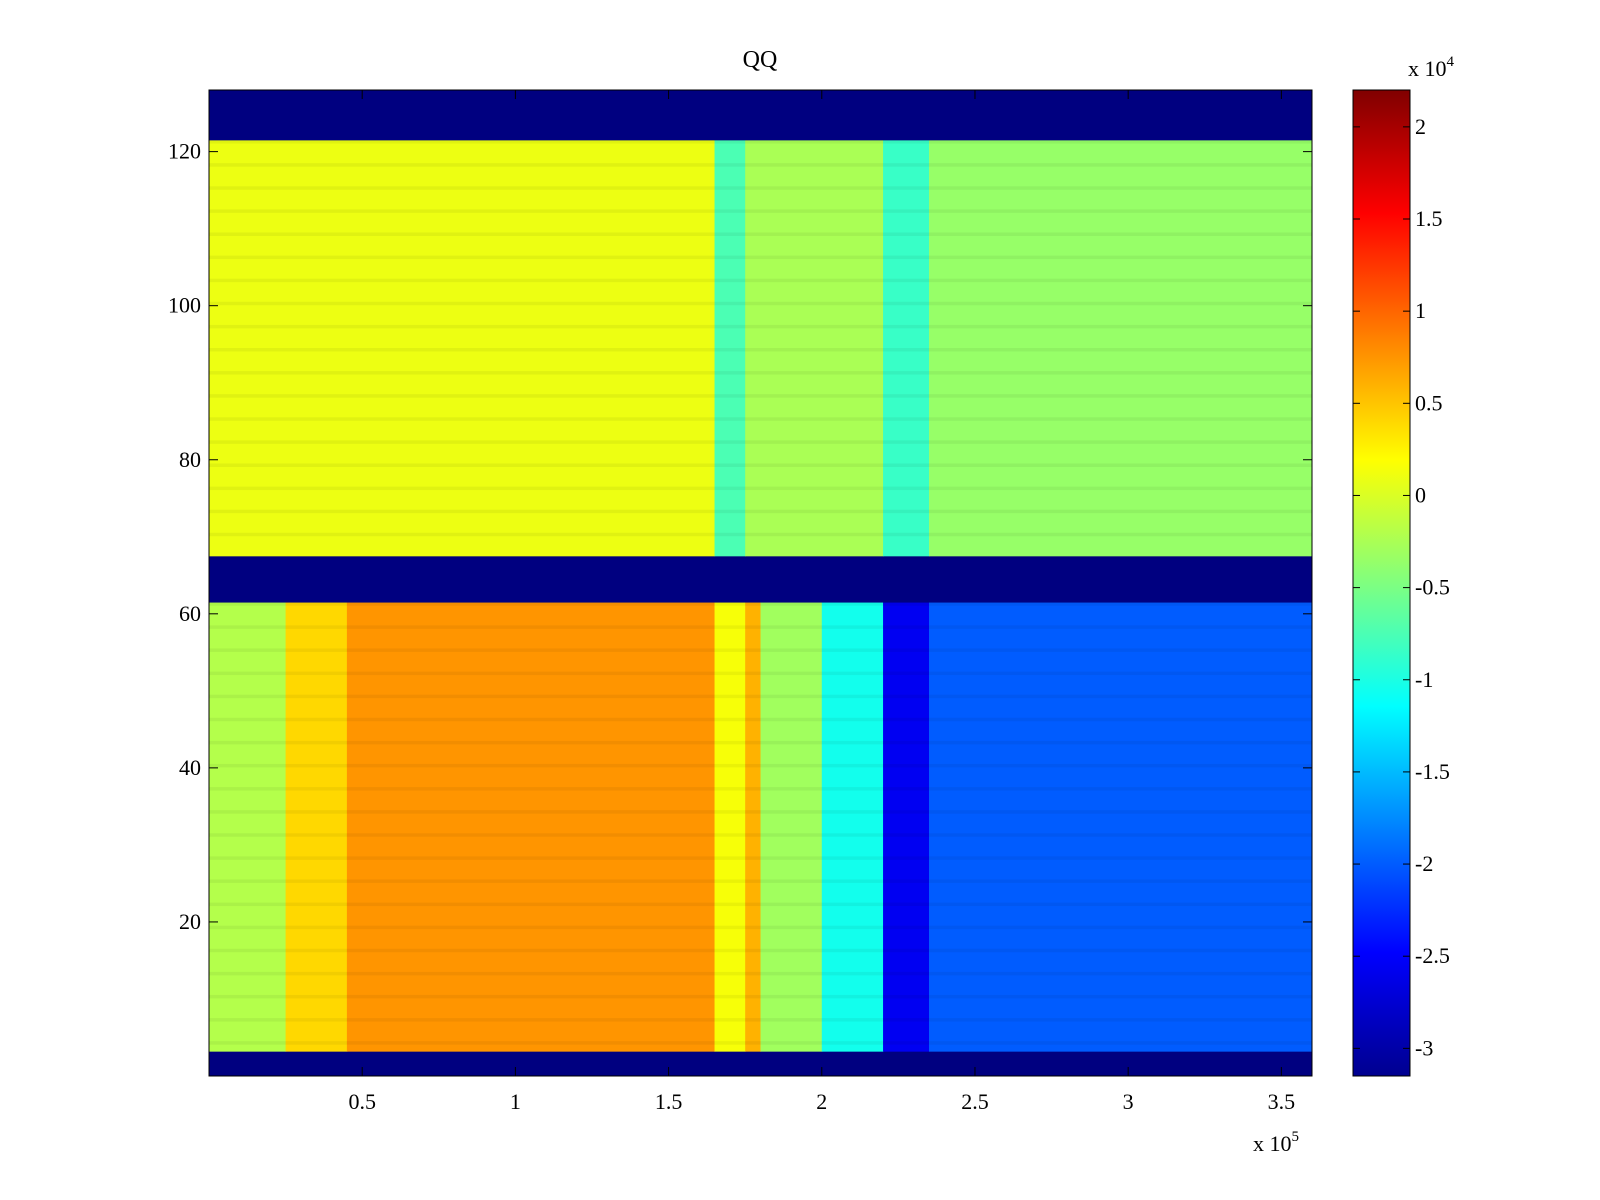 The image size is (1600, 1200). Describe the element at coordinates (190, 613) in the screenshot. I see `y-tick-label: 60` at that location.